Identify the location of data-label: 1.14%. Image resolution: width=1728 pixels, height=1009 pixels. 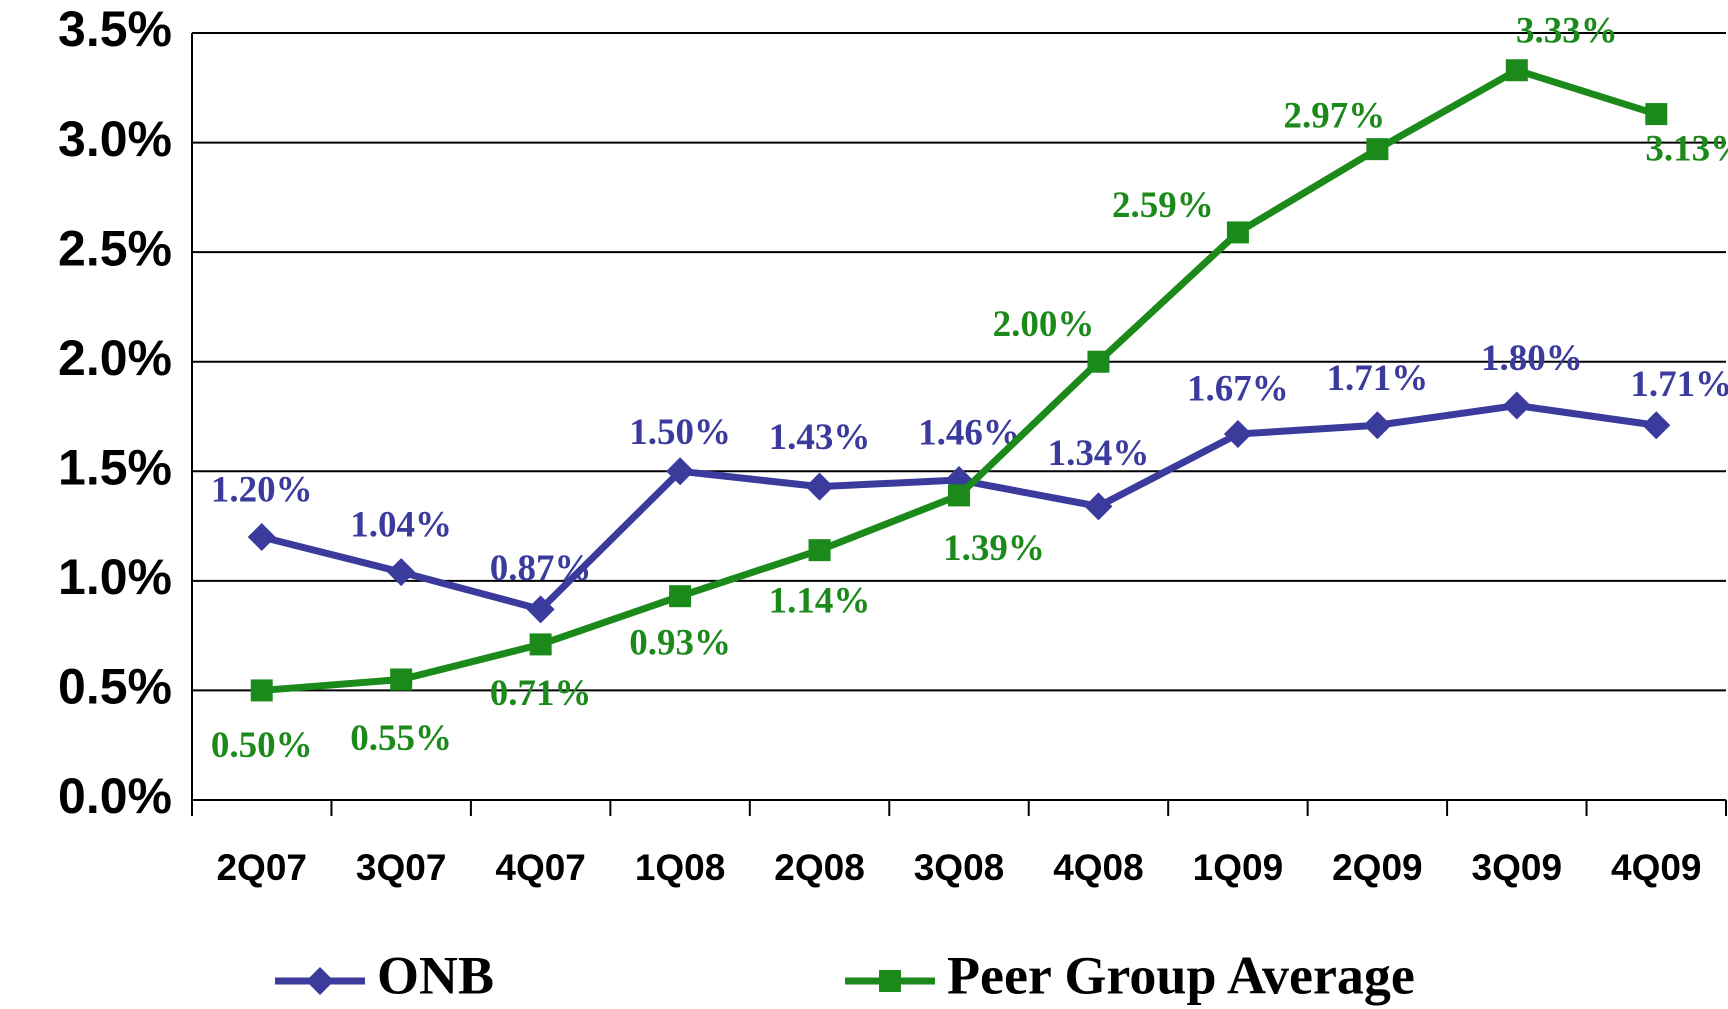
(820, 601).